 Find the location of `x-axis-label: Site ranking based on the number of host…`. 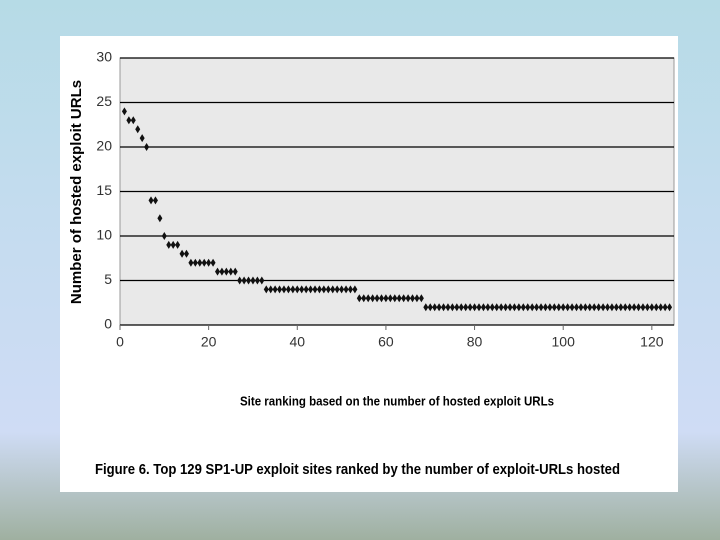

x-axis-label: Site ranking based on the number of host… is located at coordinates (397, 400).